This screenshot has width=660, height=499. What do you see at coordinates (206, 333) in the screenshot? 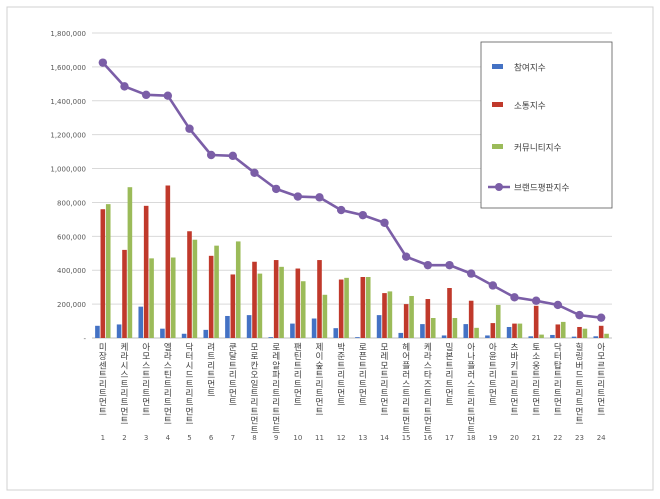
I see `bar-참여지수-6` at bounding box center [206, 333].